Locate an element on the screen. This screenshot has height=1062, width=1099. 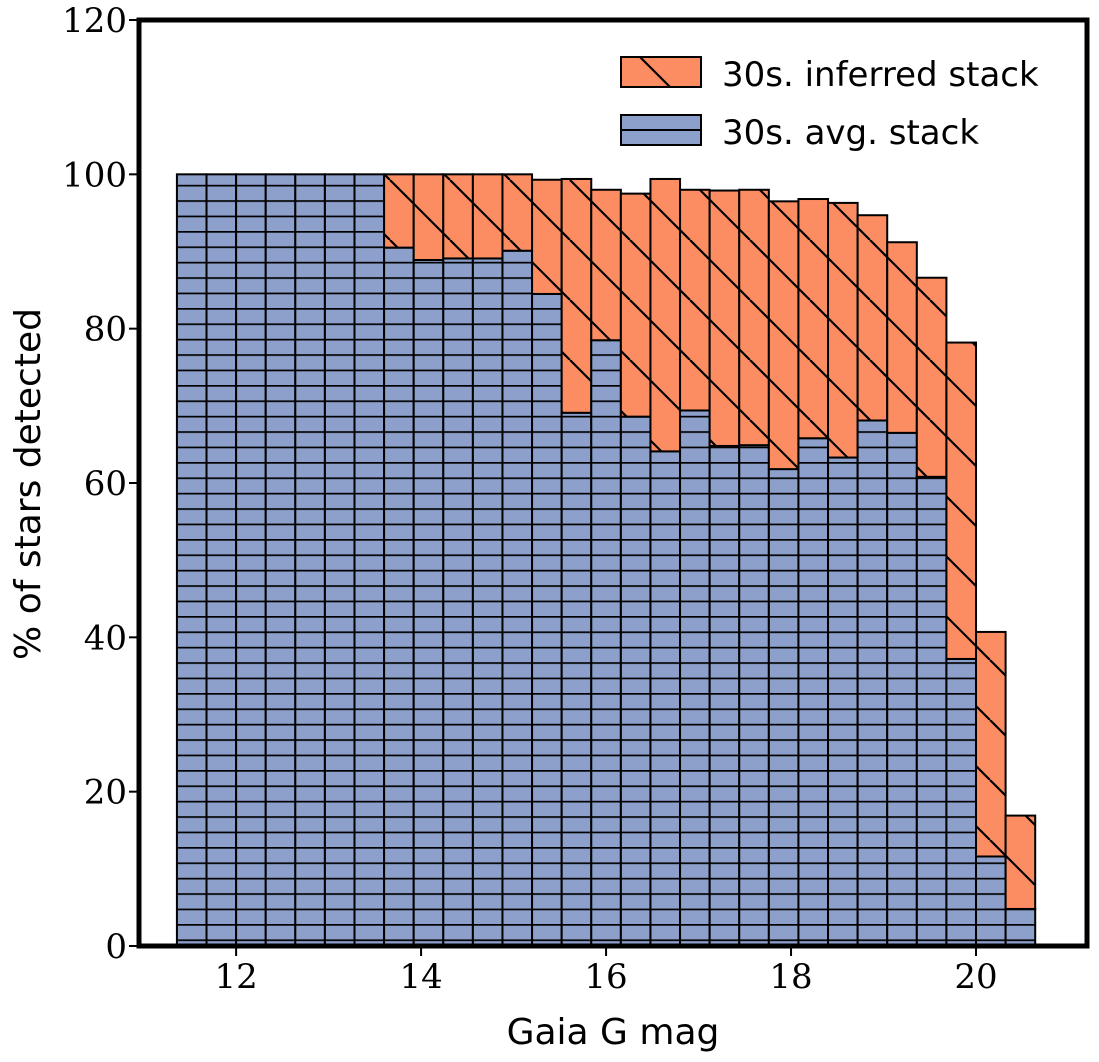
legend-label-avg: 30s. avg. stack is located at coordinates (850, 133).